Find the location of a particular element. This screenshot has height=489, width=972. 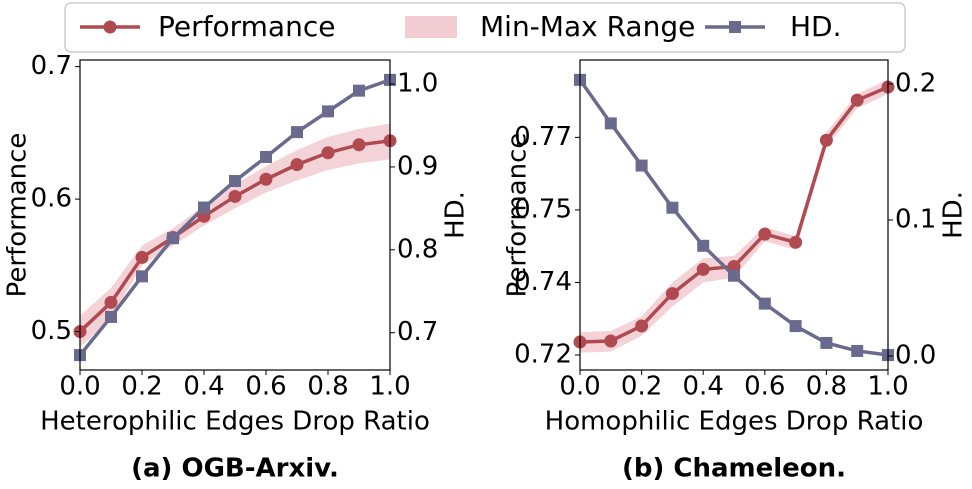

min-max-band is located at coordinates (235, 235).